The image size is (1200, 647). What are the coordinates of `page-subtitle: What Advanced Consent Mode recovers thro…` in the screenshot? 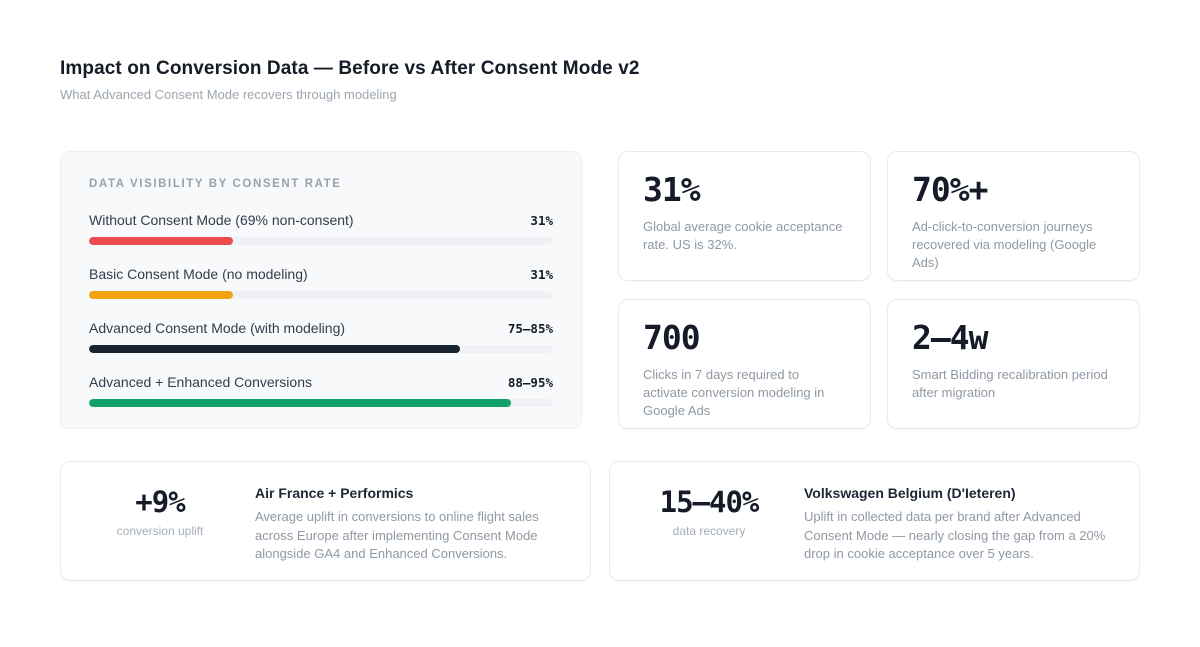 It's located at (228, 94).